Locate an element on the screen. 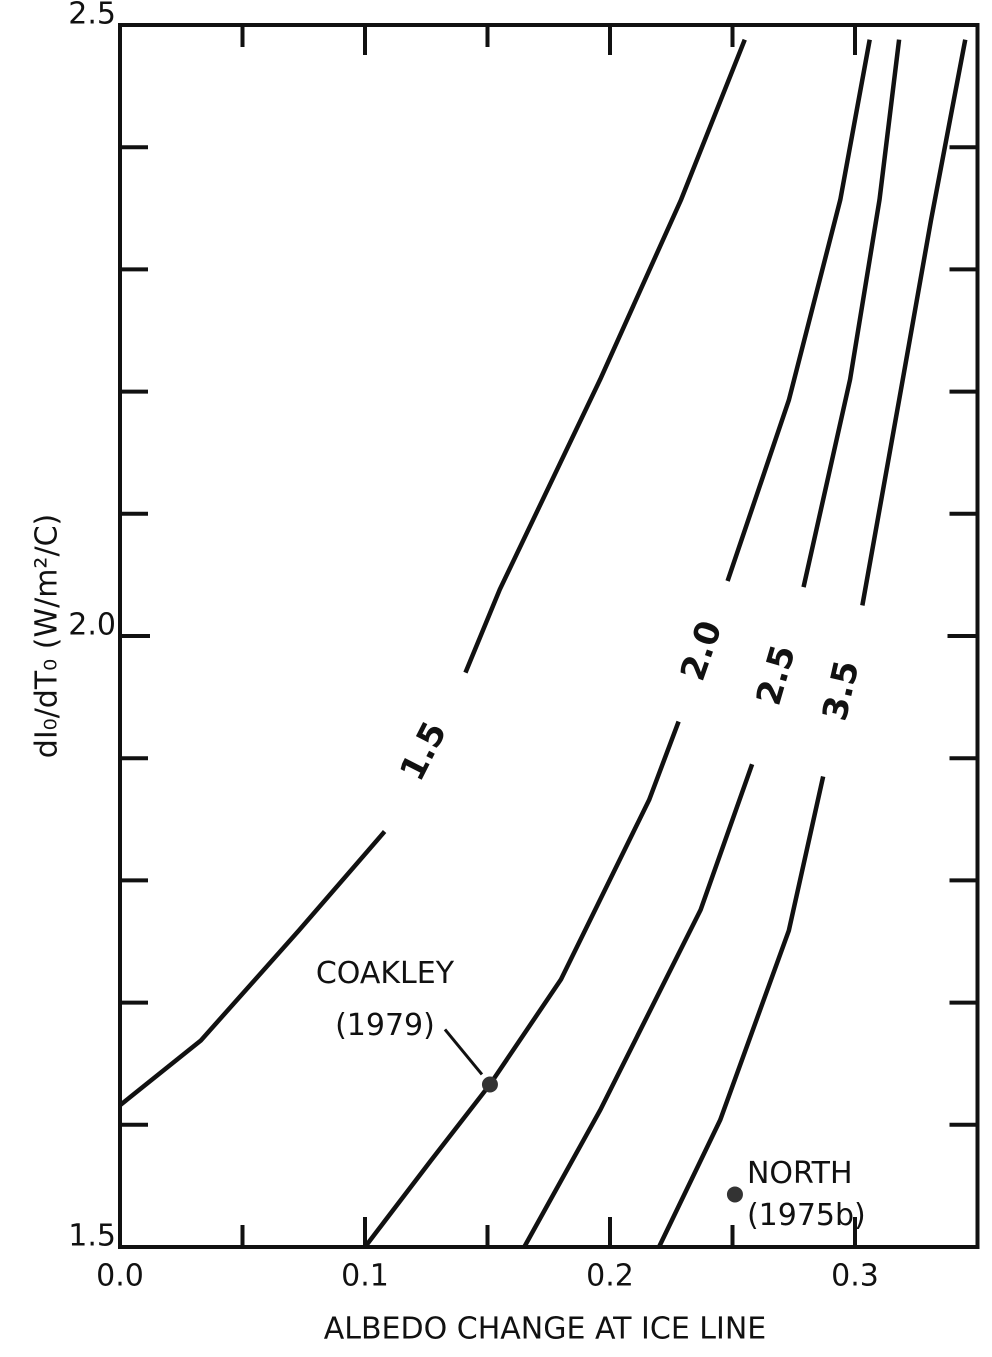 The image size is (992, 1357). point-label: (1979) is located at coordinates (385, 1025).